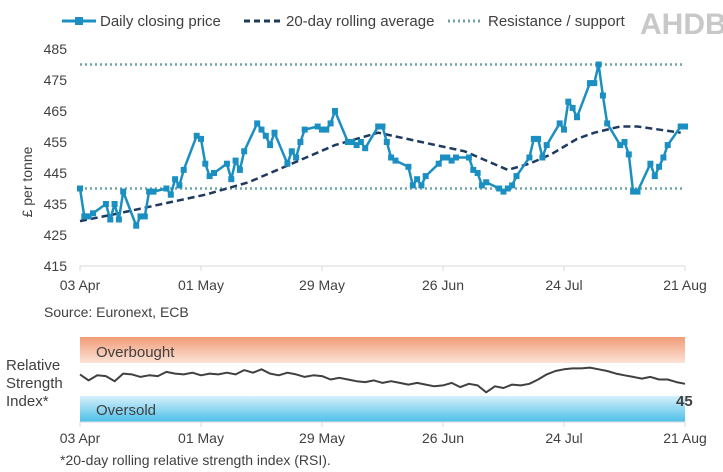  I want to click on legend-entry-average: 20-day rolling average, so click(339, 21).